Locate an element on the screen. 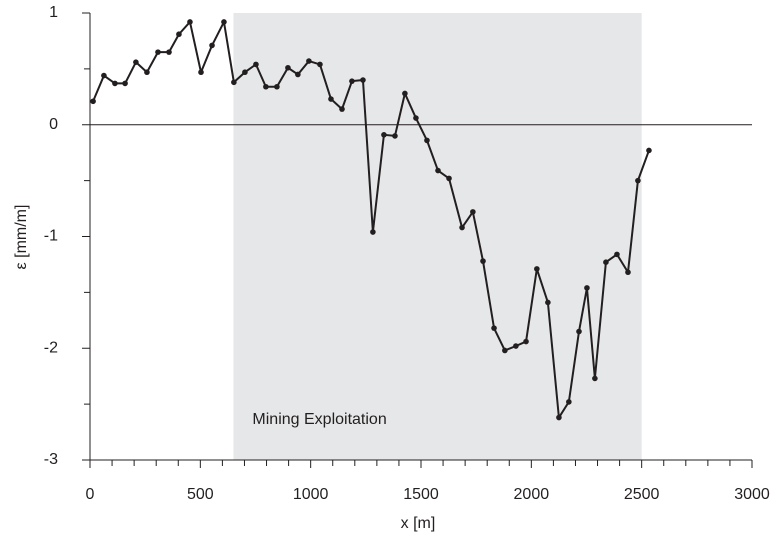 This screenshot has height=550, width=782. x-tick-label: 1500 is located at coordinates (421, 494).